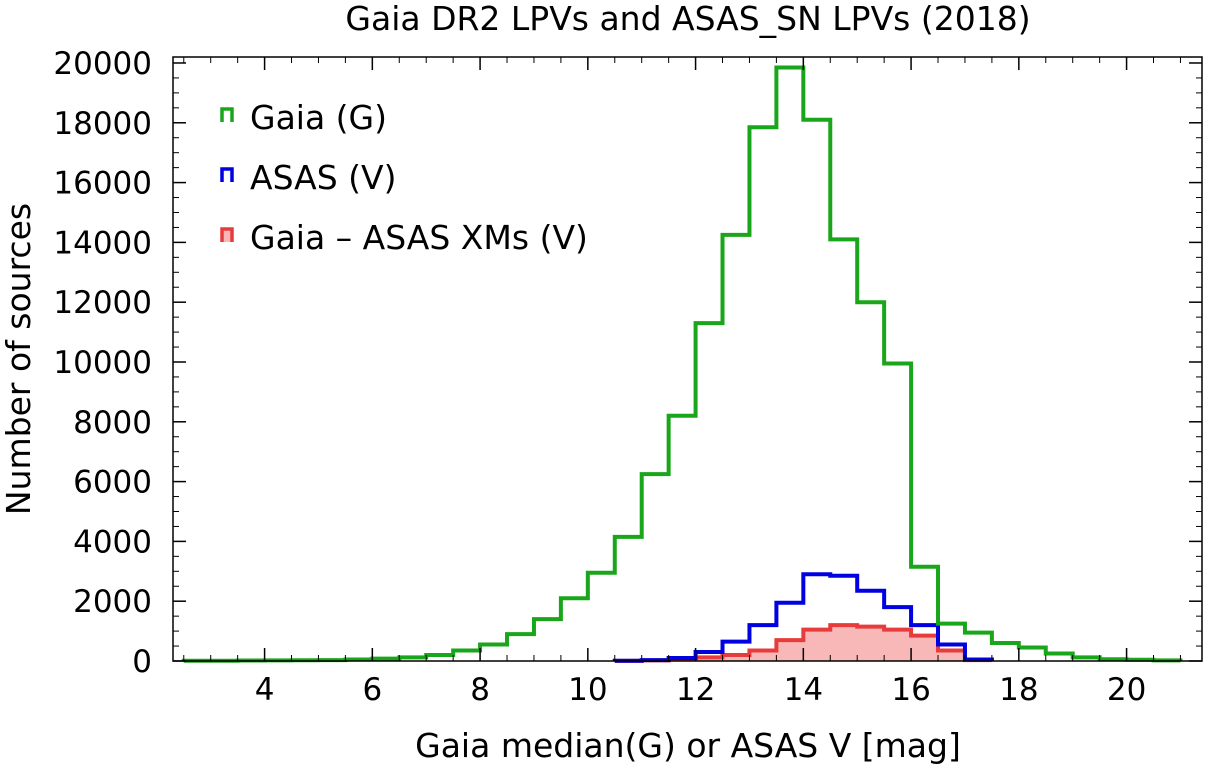  What do you see at coordinates (910, 690) in the screenshot?
I see `x-tick-label: 16` at bounding box center [910, 690].